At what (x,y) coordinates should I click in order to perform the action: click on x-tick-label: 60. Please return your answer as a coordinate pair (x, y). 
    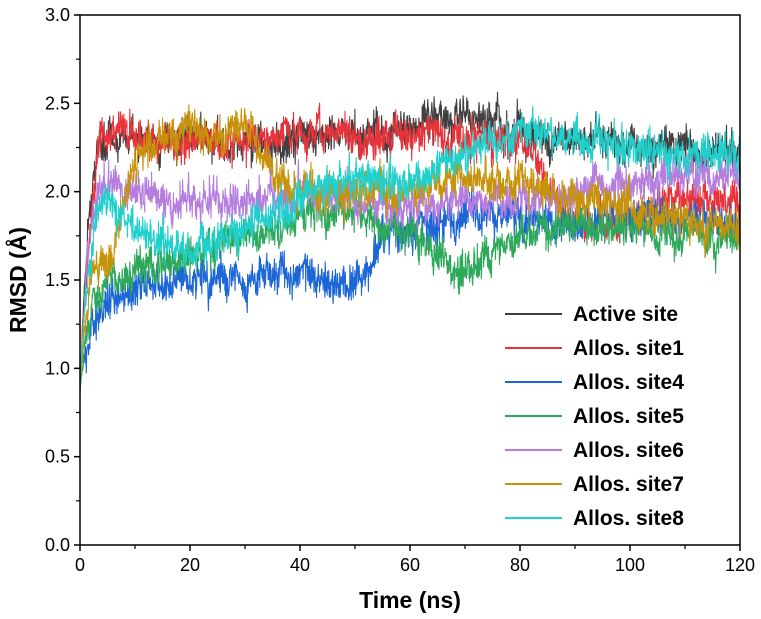
    Looking at the image, I should click on (410, 565).